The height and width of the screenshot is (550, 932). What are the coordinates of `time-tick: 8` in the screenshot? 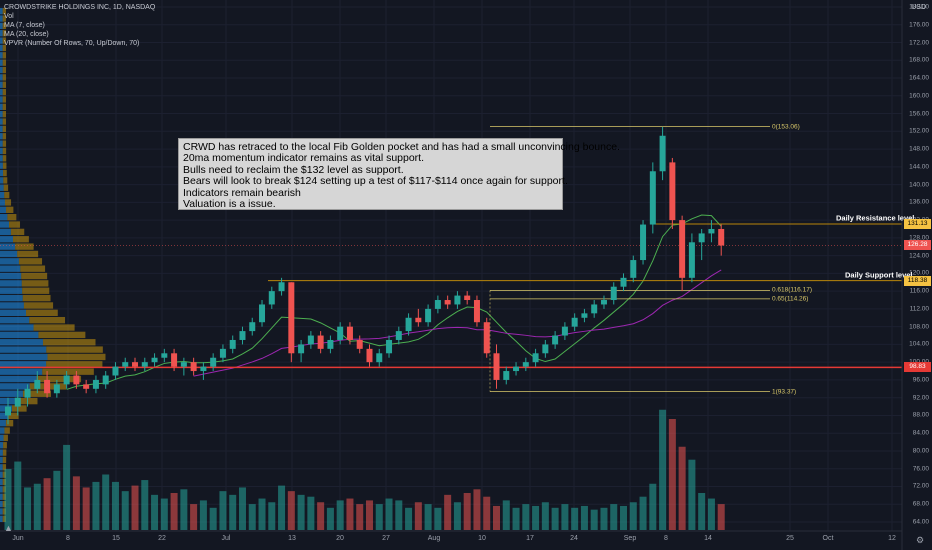 It's located at (68, 538).